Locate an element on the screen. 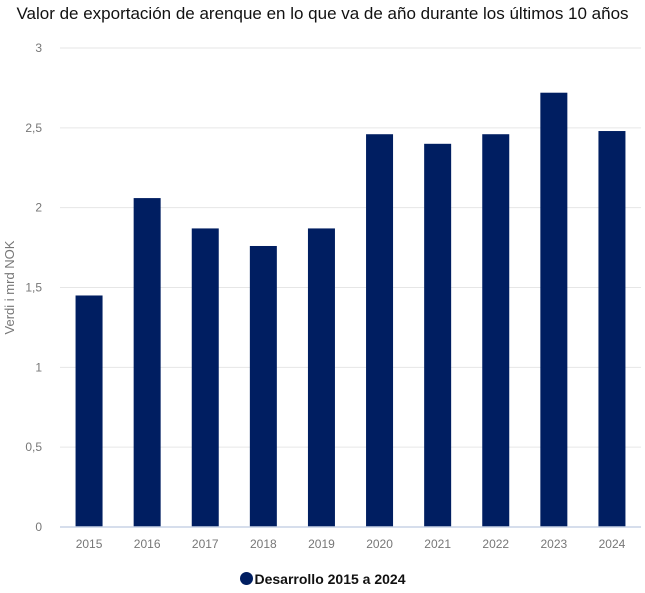 This screenshot has width=645, height=593. legend-swatch is located at coordinates (246, 578).